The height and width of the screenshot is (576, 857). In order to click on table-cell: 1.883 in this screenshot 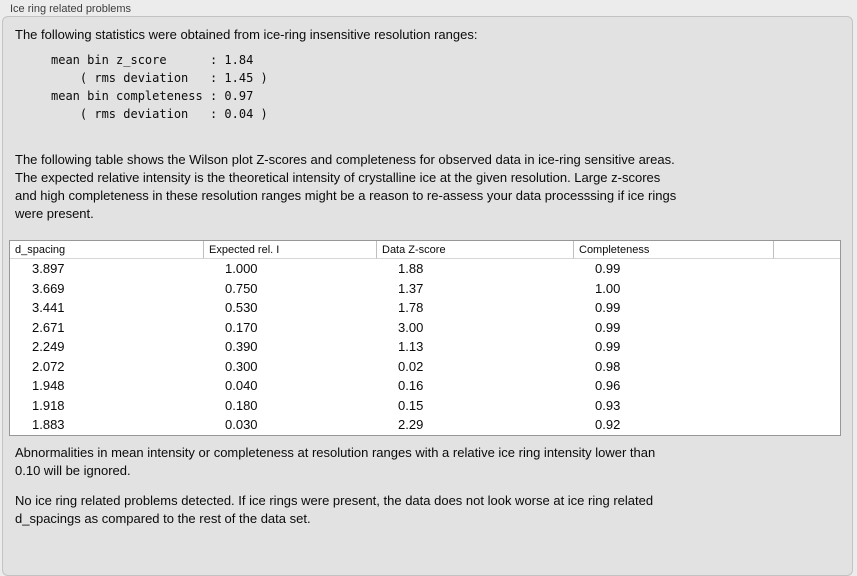, I will do `click(48, 425)`.